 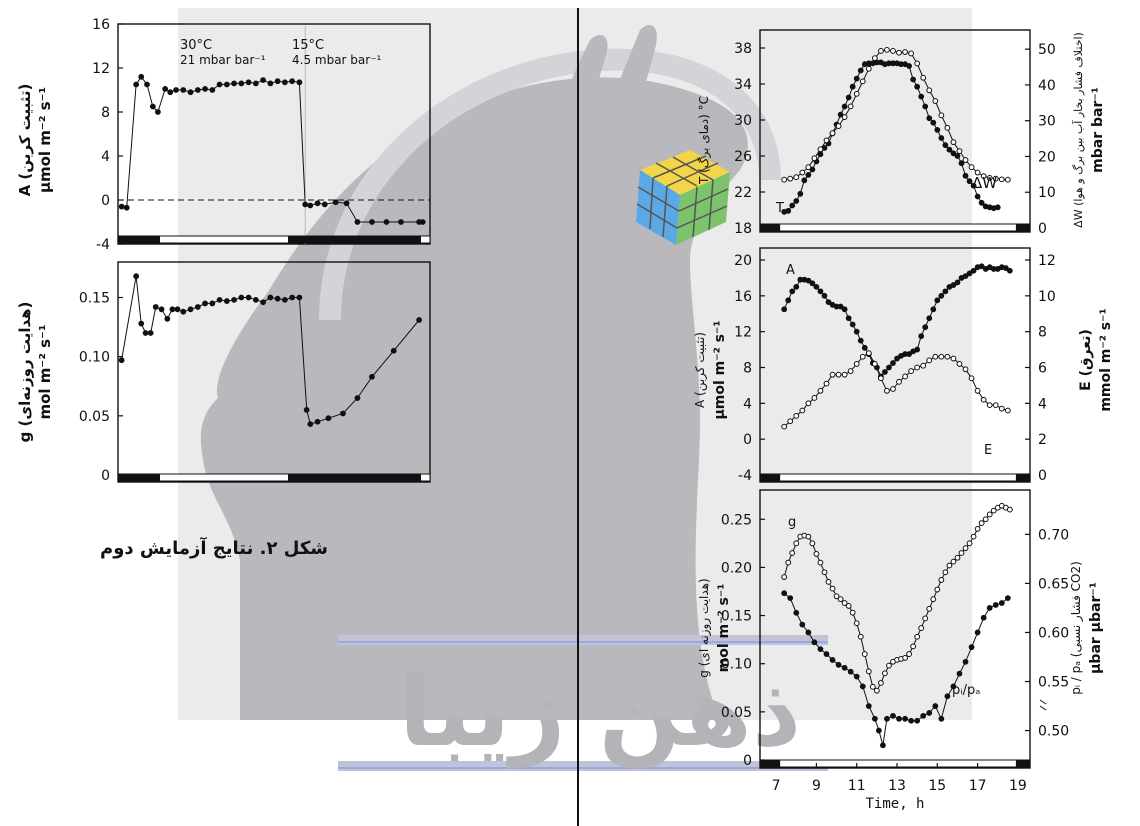 What do you see at coordinates (743, 229) in the screenshot?
I see `panel-T-y-tick-label: 18` at bounding box center [743, 229].